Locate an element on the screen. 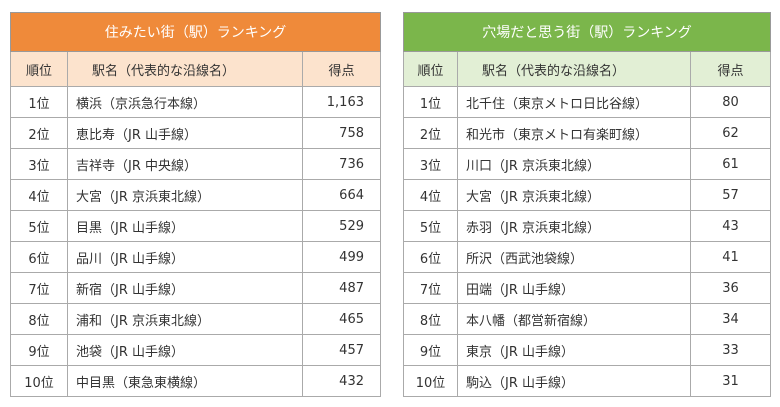 This screenshot has width=780, height=407. station-cell: 駒込（JR 山手線） is located at coordinates (574, 381).